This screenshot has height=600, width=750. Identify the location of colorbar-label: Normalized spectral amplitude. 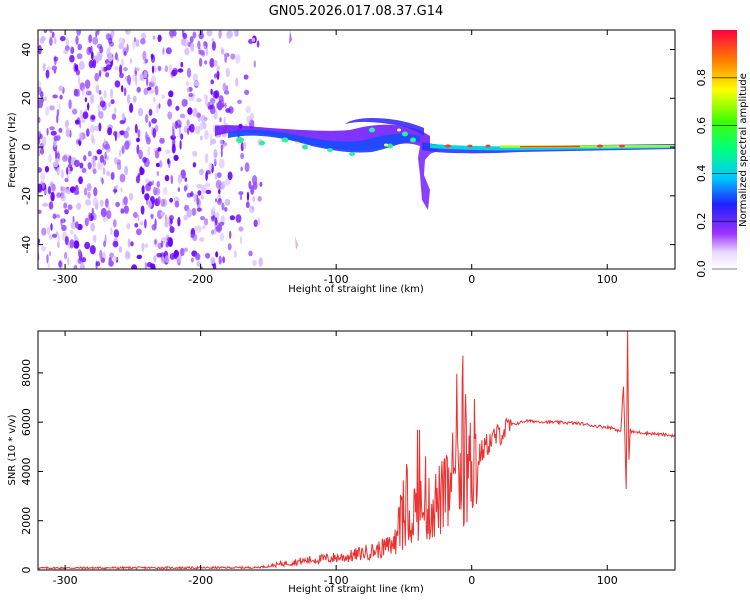
(743, 150).